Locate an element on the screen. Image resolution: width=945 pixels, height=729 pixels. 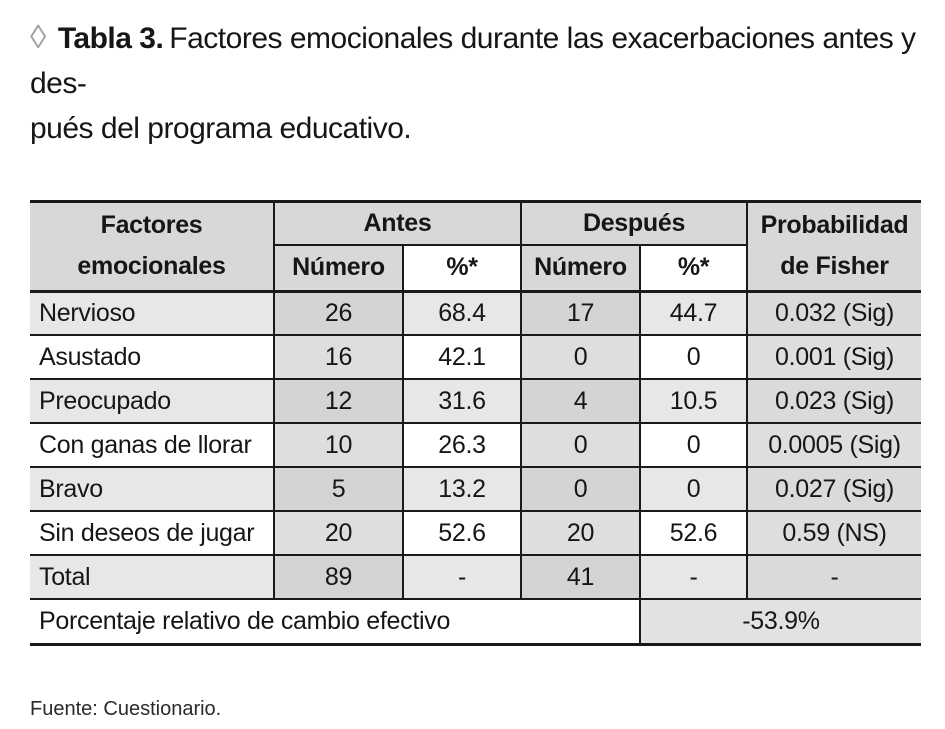
table-row: Bravo 5 13.2 0 0 0.027 (Sig) is located at coordinates (475, 489).